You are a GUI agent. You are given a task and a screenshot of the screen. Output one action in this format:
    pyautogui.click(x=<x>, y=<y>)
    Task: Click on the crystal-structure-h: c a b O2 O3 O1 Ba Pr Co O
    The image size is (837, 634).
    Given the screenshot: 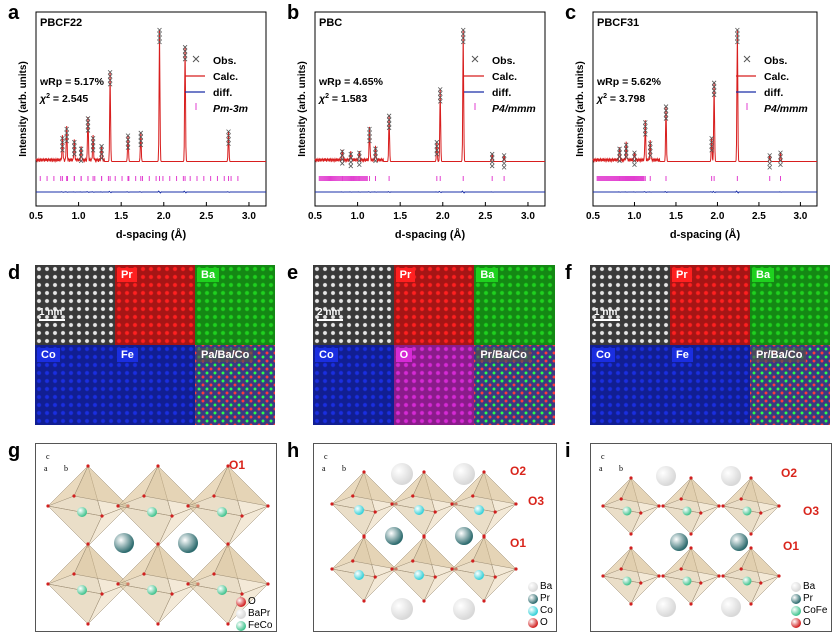 What is the action you would take?
    pyautogui.click(x=435, y=537)
    